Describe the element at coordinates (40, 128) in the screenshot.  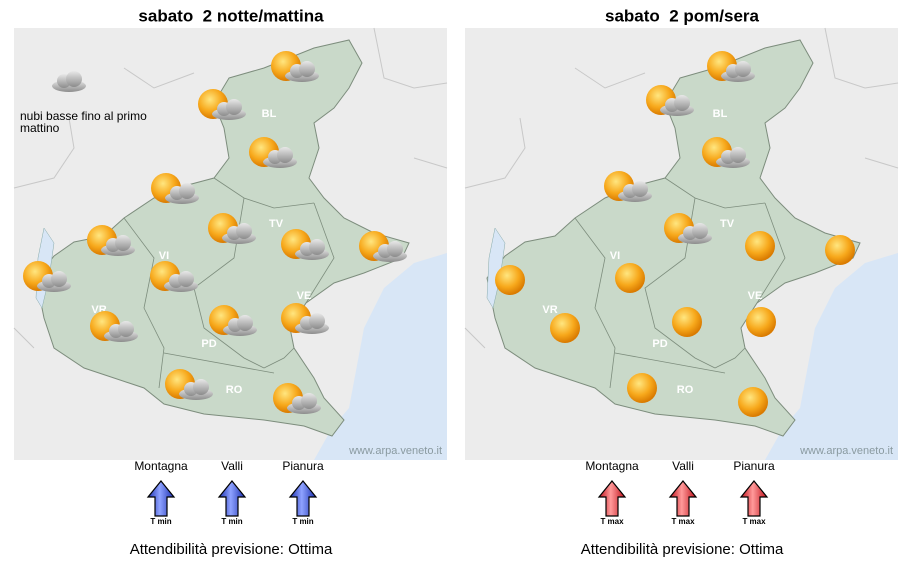
I see `weather-note: mattino` at that location.